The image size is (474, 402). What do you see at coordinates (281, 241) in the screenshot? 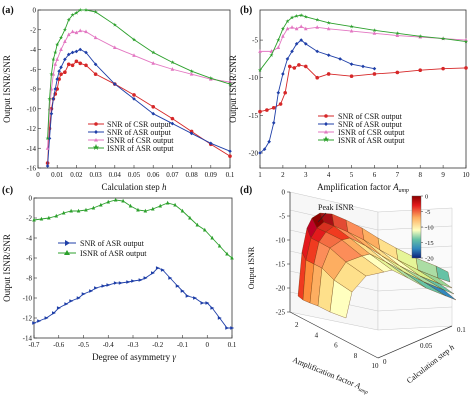
I see `z-tick-label: -10` at bounding box center [281, 241].